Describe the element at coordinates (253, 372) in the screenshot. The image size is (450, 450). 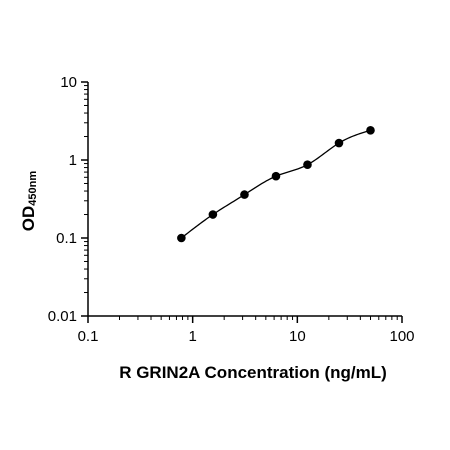
I see `x-axis-title: R GRIN2A Concentration (ng/mL)` at that location.